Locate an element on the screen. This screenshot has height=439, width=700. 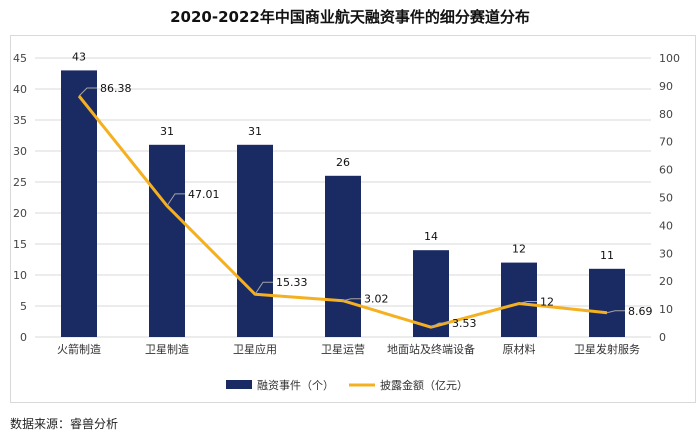
line-value-label: 47.01 is located at coordinates (204, 194).